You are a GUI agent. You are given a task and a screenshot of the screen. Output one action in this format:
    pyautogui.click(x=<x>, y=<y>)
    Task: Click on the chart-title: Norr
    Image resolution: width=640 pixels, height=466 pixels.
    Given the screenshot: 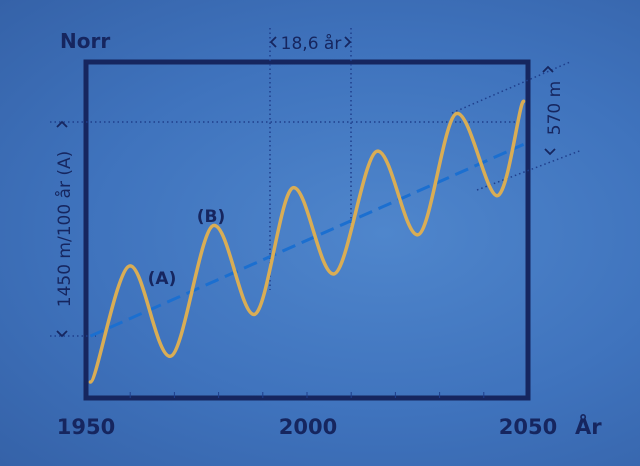 What is the action you would take?
    pyautogui.click(x=85, y=41)
    